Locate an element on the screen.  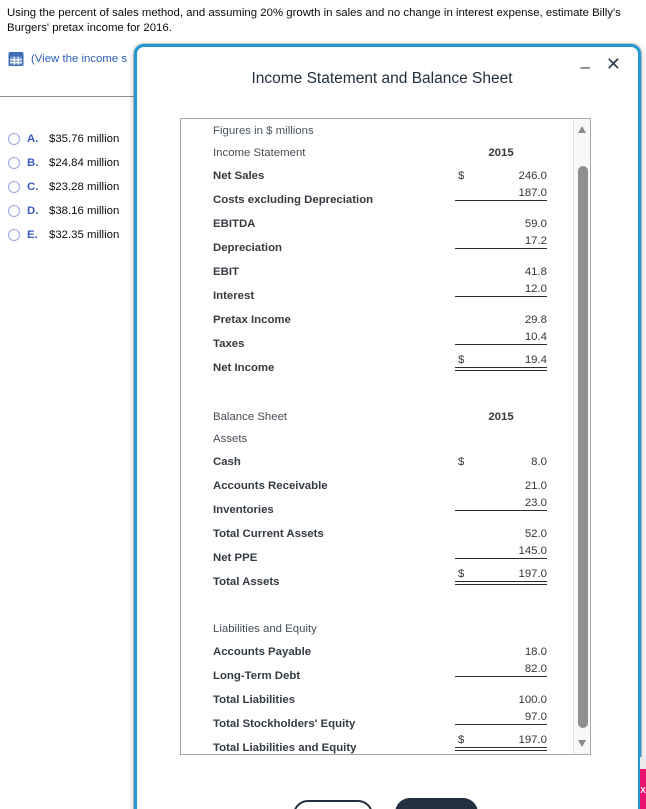
row-value: $8.0 is located at coordinates (501, 462).